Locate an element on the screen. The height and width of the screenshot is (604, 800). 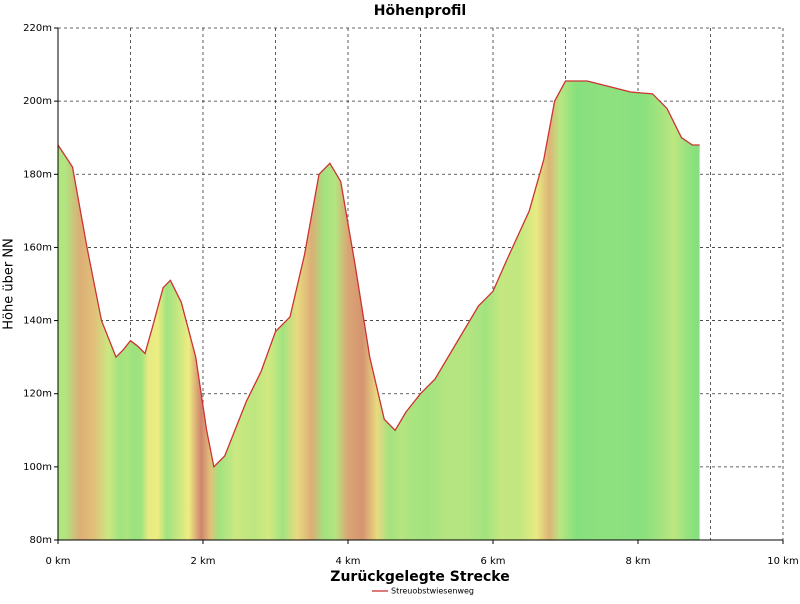
y-tick-label: 120m is located at coordinates (37, 394).